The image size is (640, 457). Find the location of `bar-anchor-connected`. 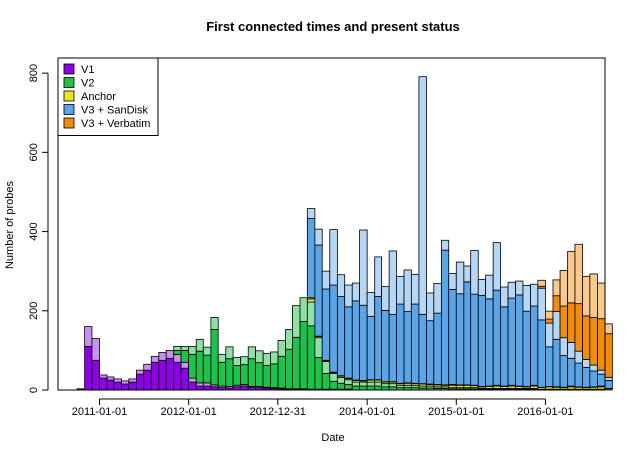

bar-anchor-connected is located at coordinates (311, 300).